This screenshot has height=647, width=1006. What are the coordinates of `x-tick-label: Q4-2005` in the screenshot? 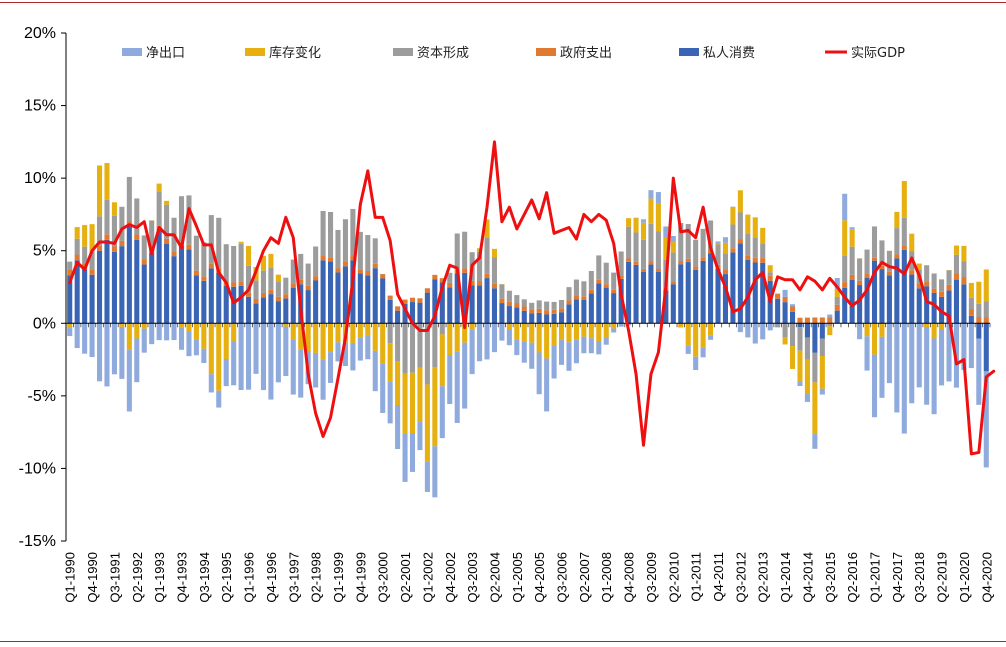 It's located at (539, 577).